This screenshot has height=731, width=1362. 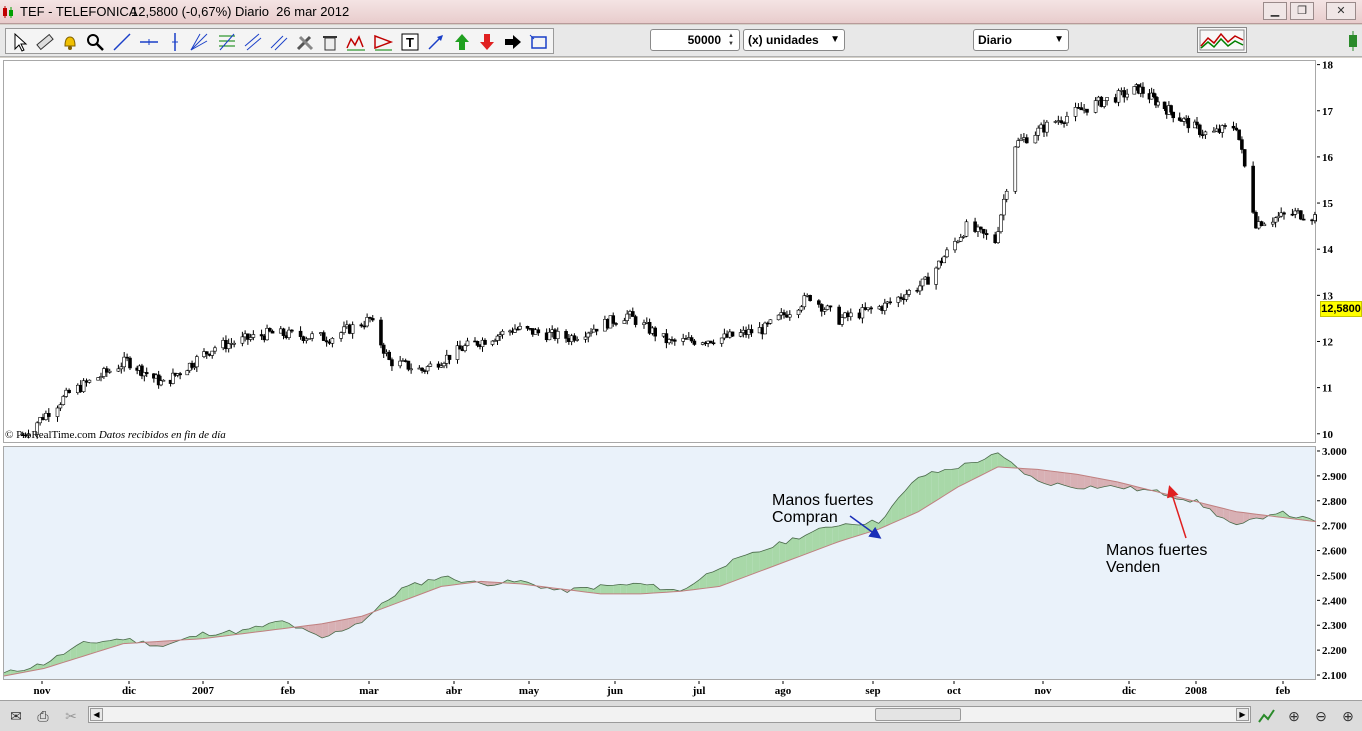 What do you see at coordinates (199, 42) in the screenshot?
I see `fan-icon` at bounding box center [199, 42].